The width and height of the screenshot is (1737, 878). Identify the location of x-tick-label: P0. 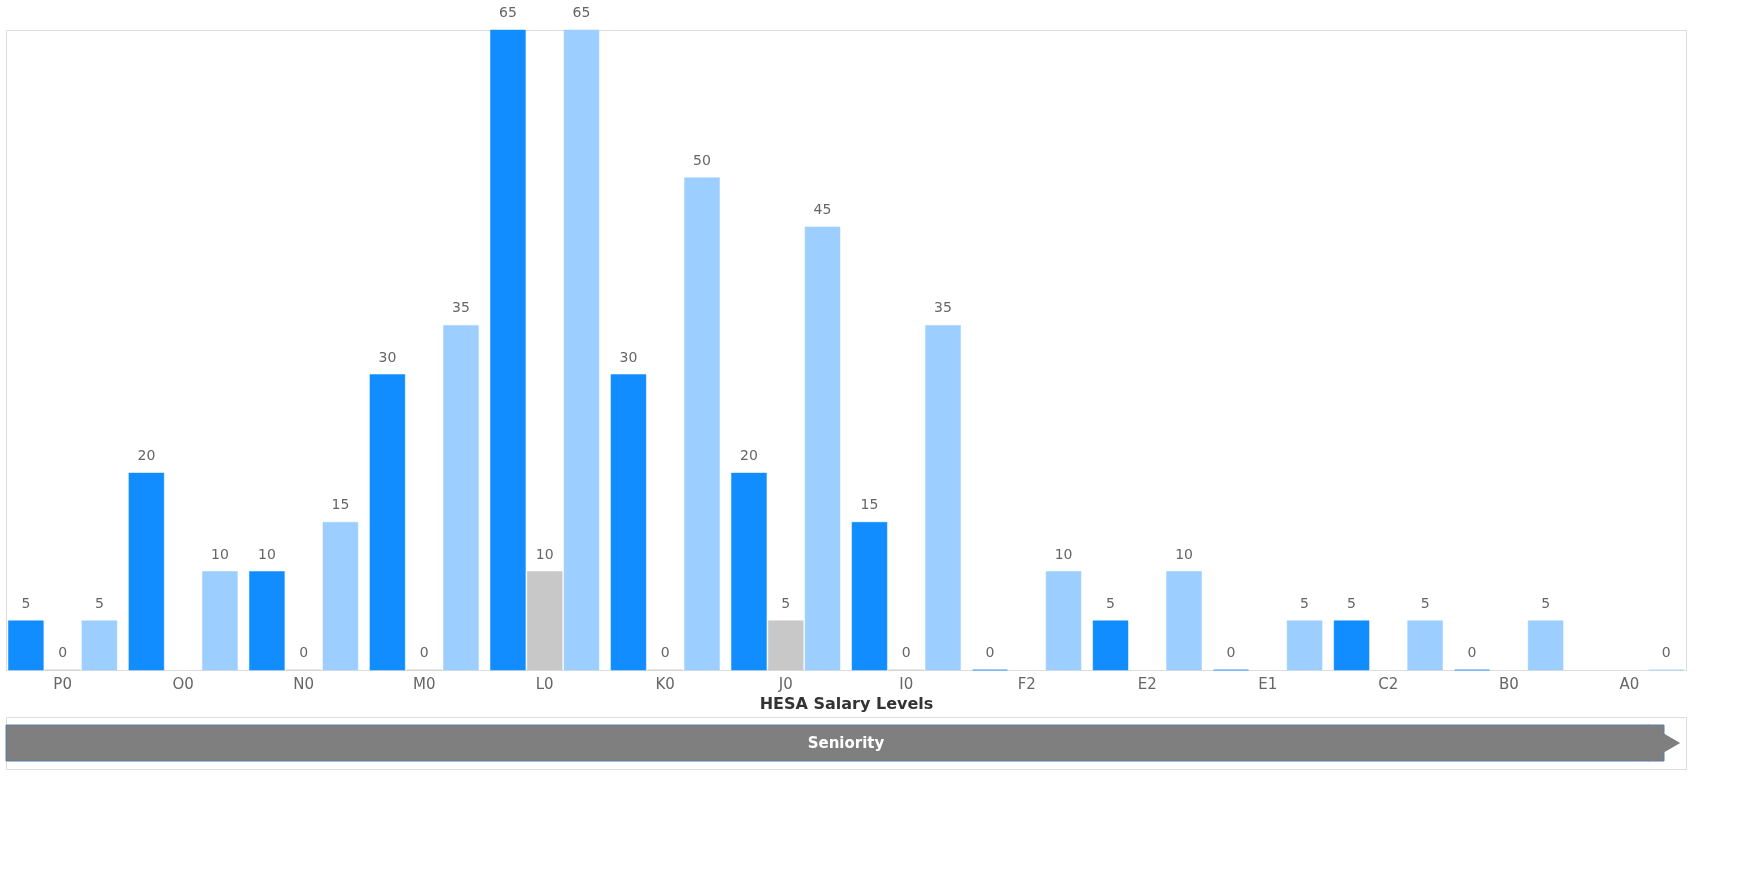
(62, 683).